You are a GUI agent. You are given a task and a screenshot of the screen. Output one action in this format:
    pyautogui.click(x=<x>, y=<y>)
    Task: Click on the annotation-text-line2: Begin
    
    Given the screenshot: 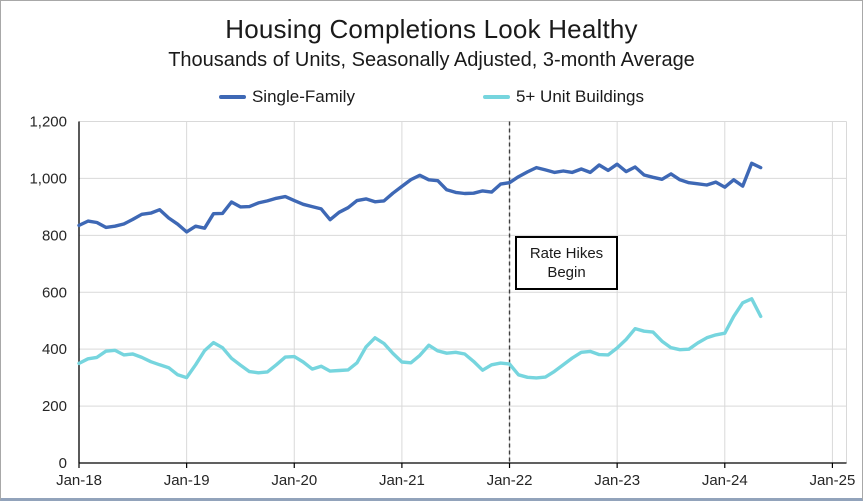 What is the action you would take?
    pyautogui.click(x=566, y=272)
    